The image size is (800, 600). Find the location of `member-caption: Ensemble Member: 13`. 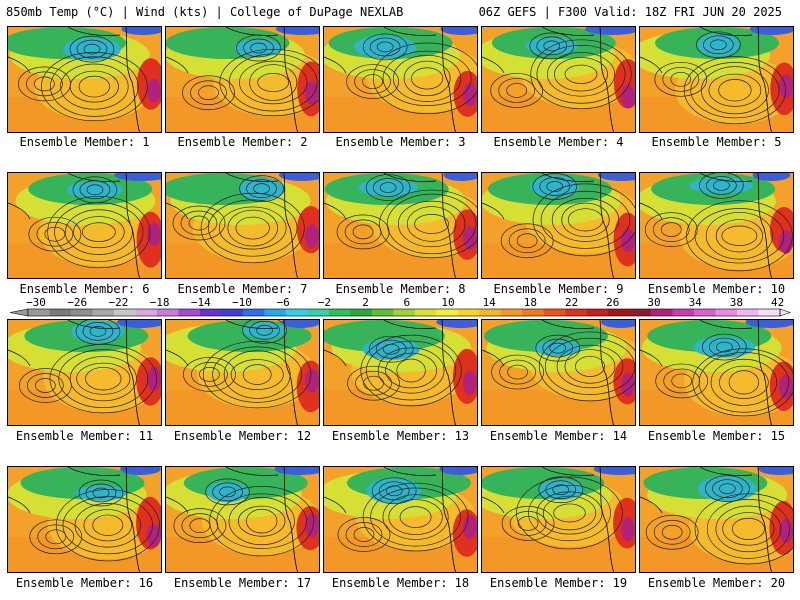

member-caption: Ensemble Member: 13 is located at coordinates (400, 436).